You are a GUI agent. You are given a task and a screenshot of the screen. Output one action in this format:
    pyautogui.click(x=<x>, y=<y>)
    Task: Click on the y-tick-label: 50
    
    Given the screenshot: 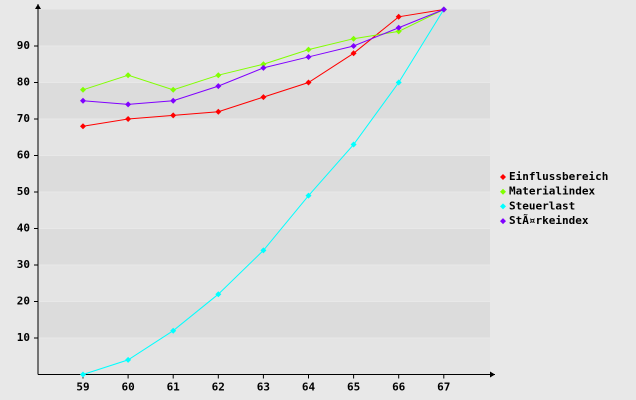 What is the action you would take?
    pyautogui.click(x=23, y=191)
    